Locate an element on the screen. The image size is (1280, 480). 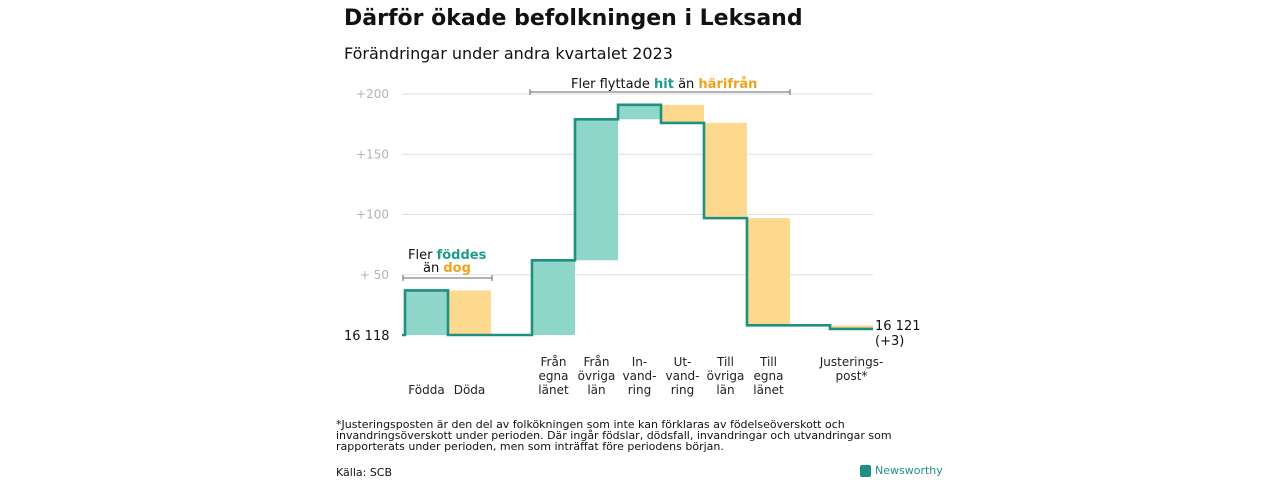
category-label: post* is located at coordinates (852, 376).